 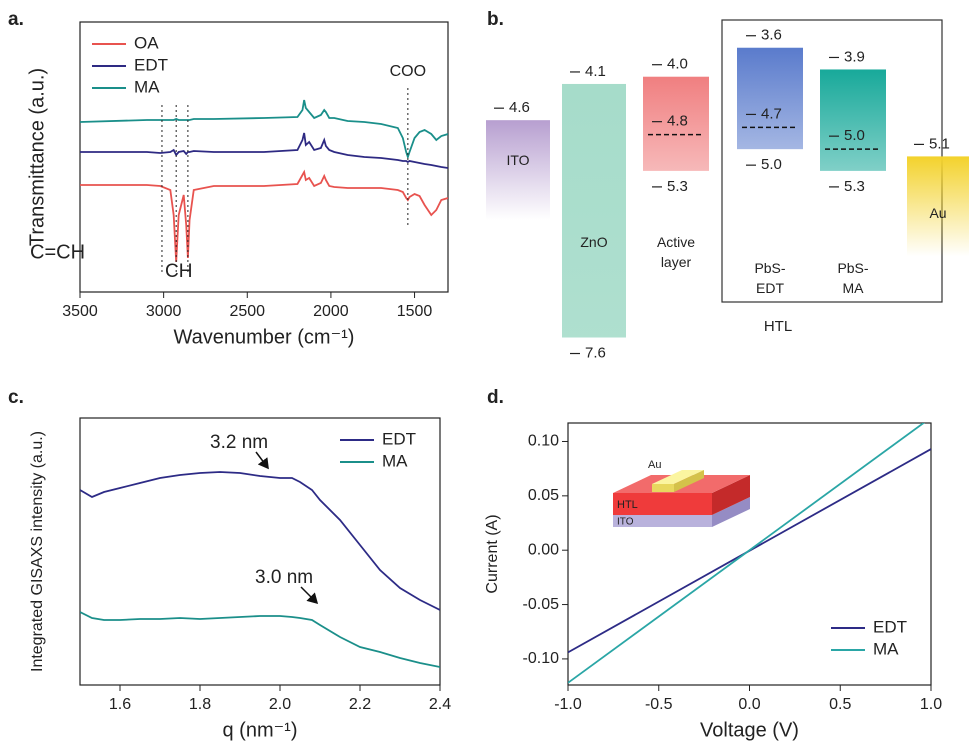 What do you see at coordinates (120, 704) in the screenshot?
I see `x-tick-label: 1.6` at bounding box center [120, 704].